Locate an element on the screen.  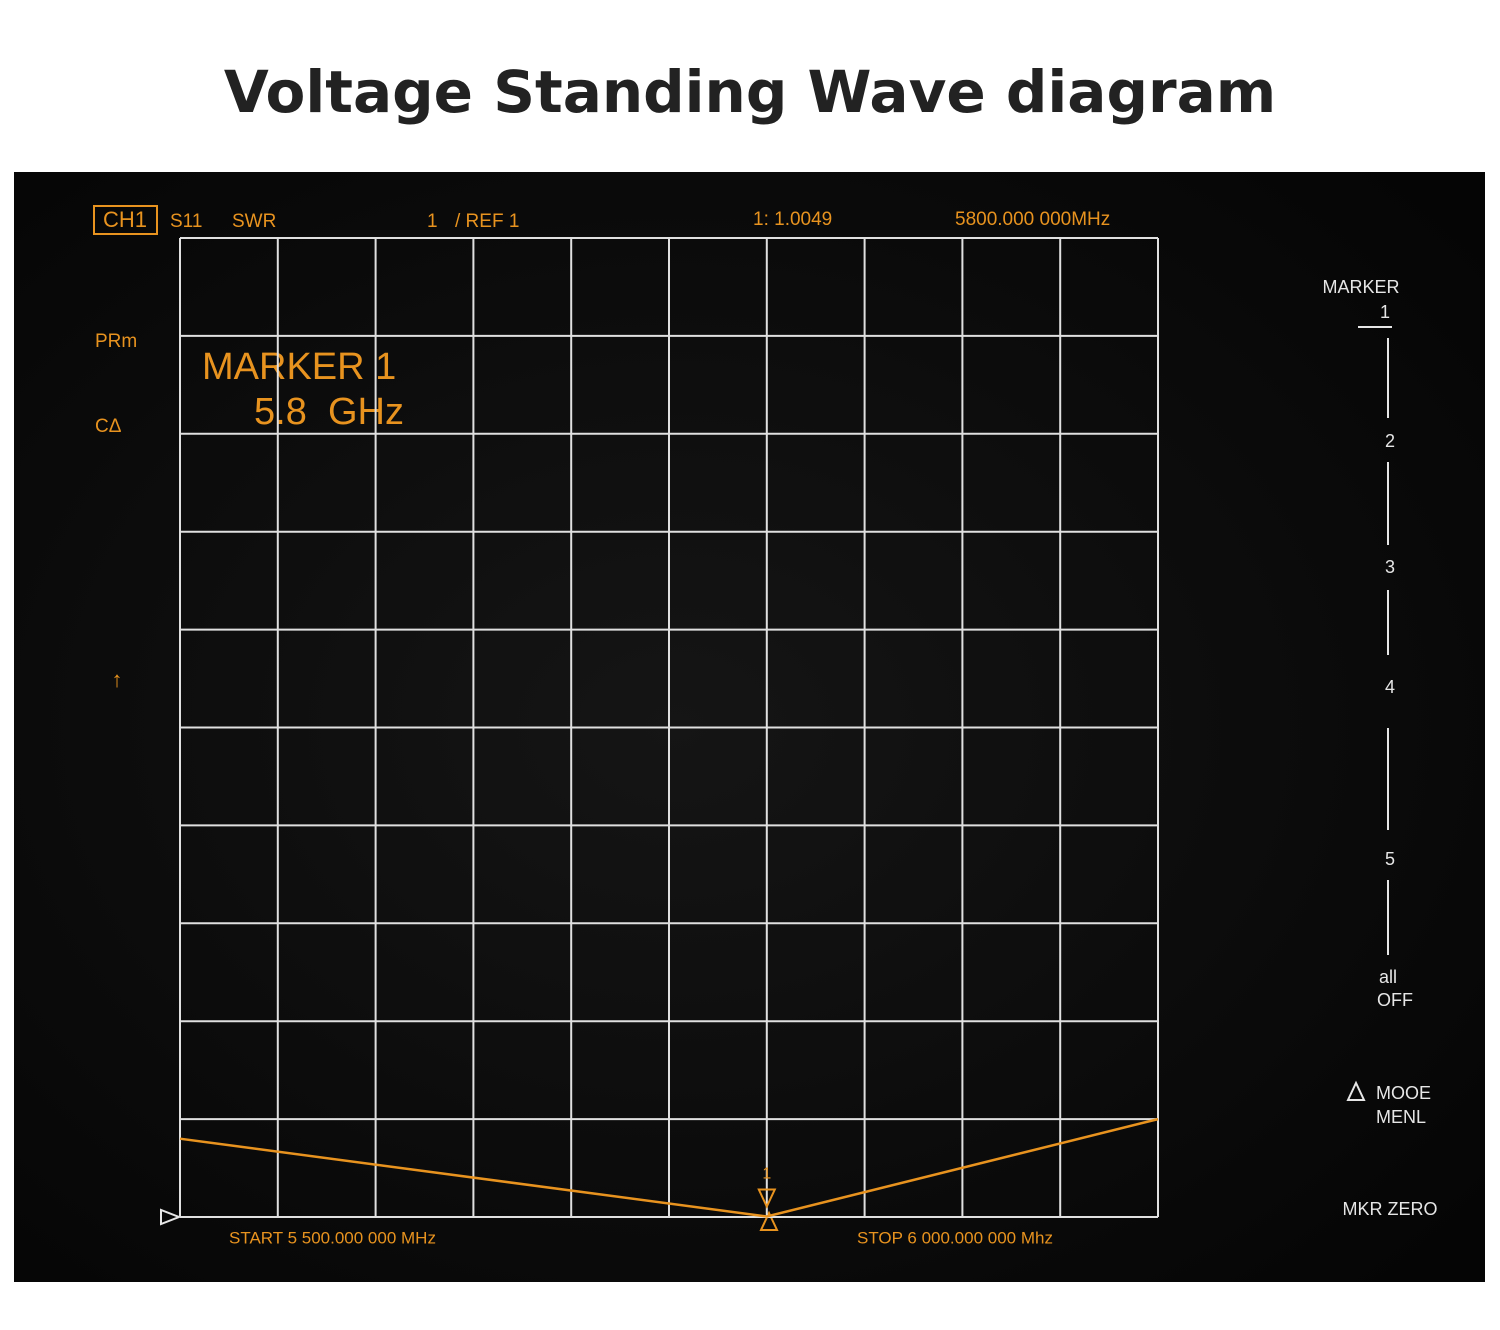
marker-annotation: 5.8 GHz is located at coordinates (329, 412).